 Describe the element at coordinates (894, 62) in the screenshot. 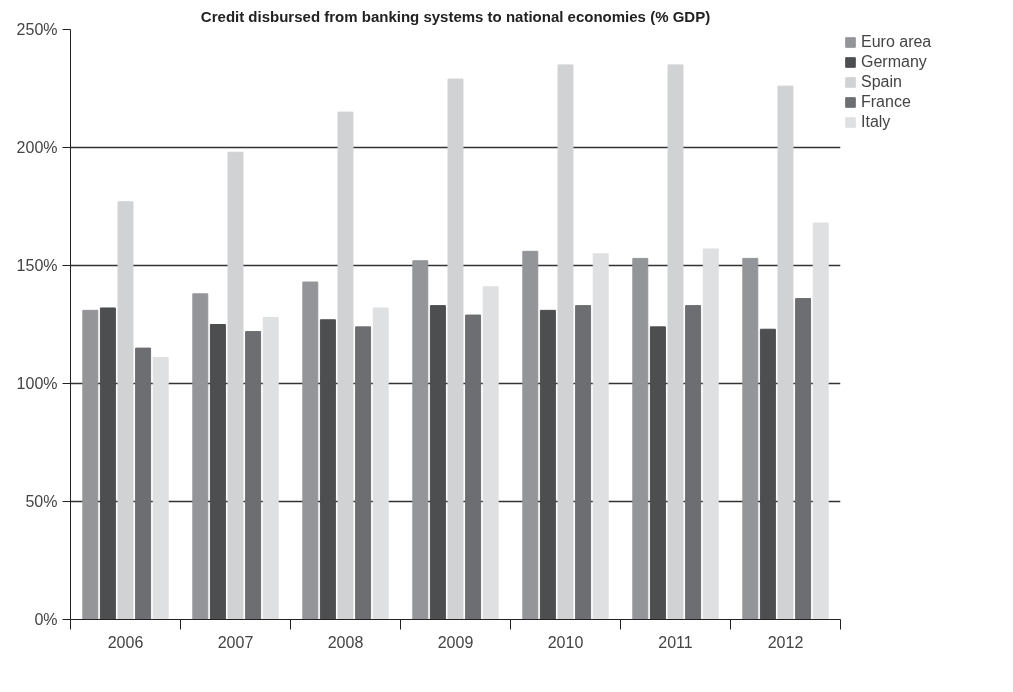

I see `legend-label: Germany` at that location.